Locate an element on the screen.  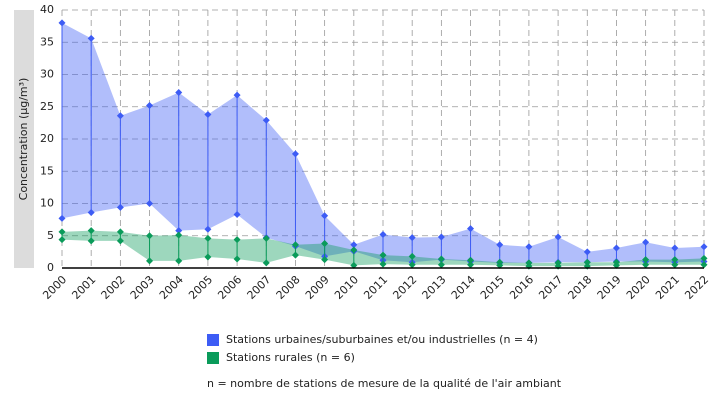
y-tick-label: 0 is located at coordinates (50, 267).